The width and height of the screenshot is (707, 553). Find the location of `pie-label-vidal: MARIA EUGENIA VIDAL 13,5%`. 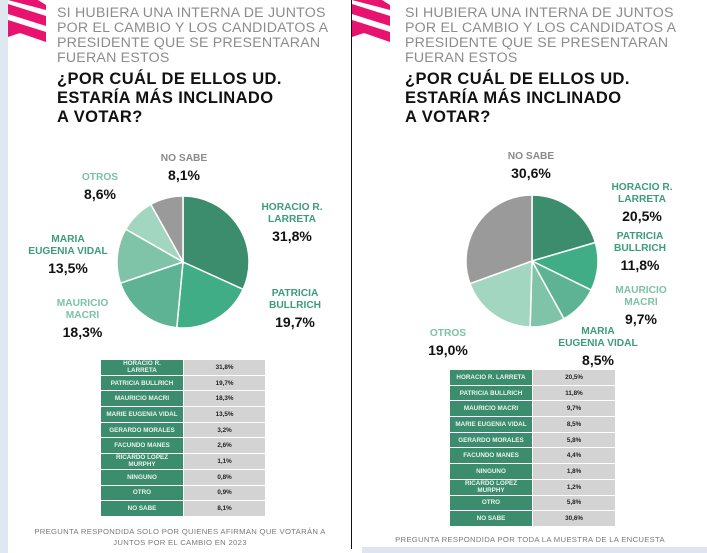

pie-label-vidal: MARIA EUGENIA VIDAL 13,5% is located at coordinates (68, 255).